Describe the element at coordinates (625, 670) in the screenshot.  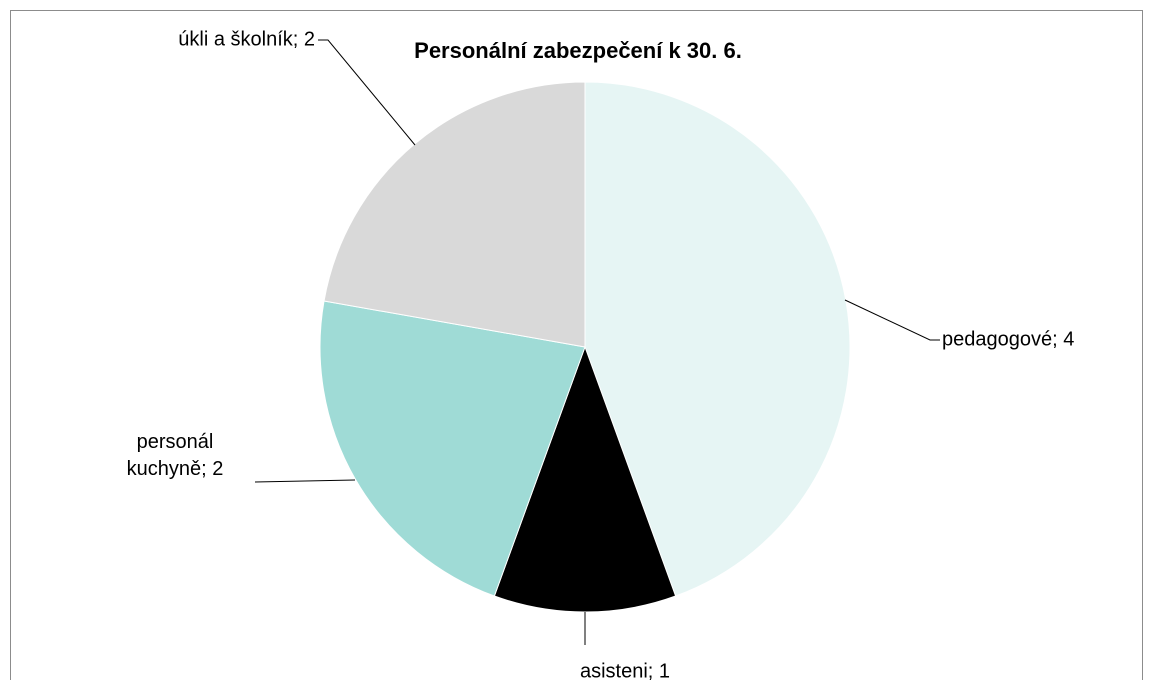
I see `data-label: asisteni; 1` at that location.